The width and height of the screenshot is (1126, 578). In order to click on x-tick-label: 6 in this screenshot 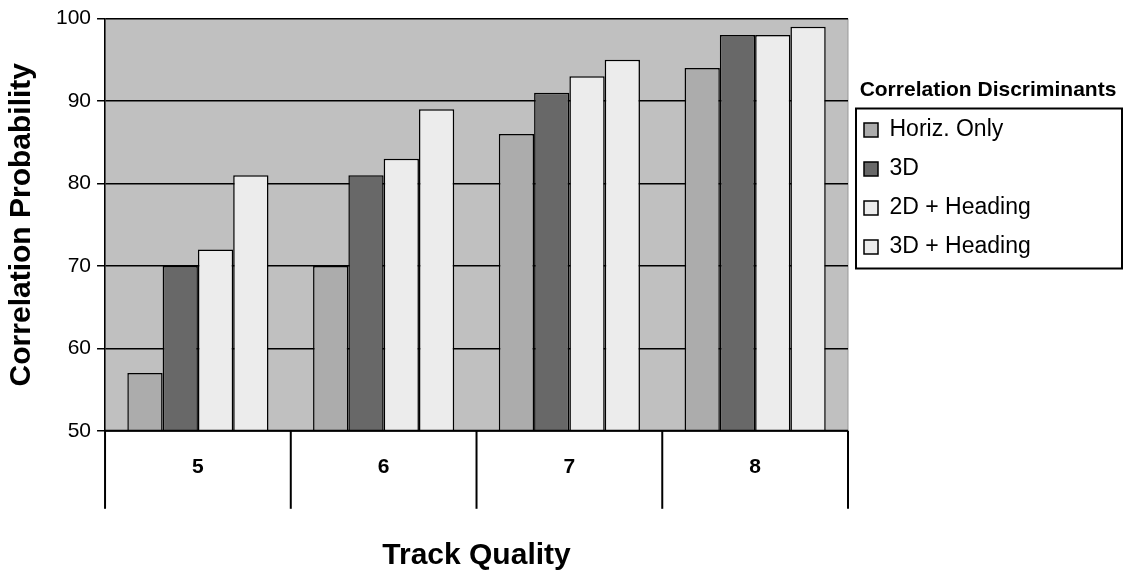, I will do `click(383, 466)`.